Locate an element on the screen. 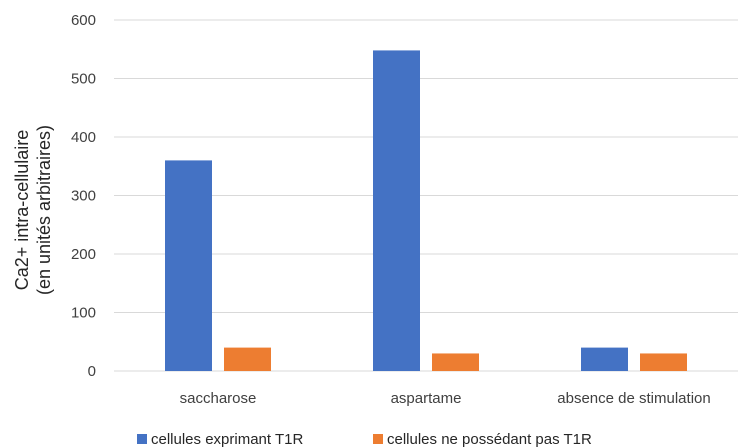 This screenshot has height=448, width=745. y-tick-label: 0 is located at coordinates (92, 371).